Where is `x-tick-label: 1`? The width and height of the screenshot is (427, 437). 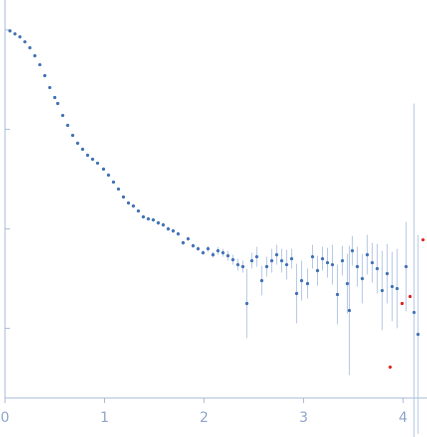
x-tick-label: 1 is located at coordinates (104, 418).